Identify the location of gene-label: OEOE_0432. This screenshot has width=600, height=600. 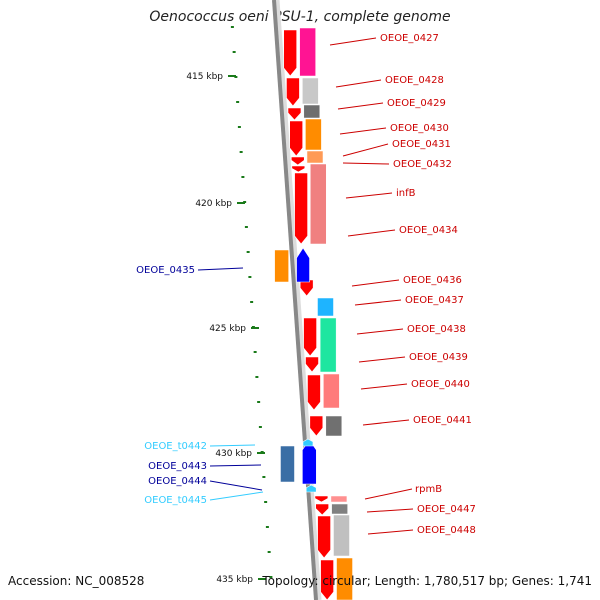
(422, 164).